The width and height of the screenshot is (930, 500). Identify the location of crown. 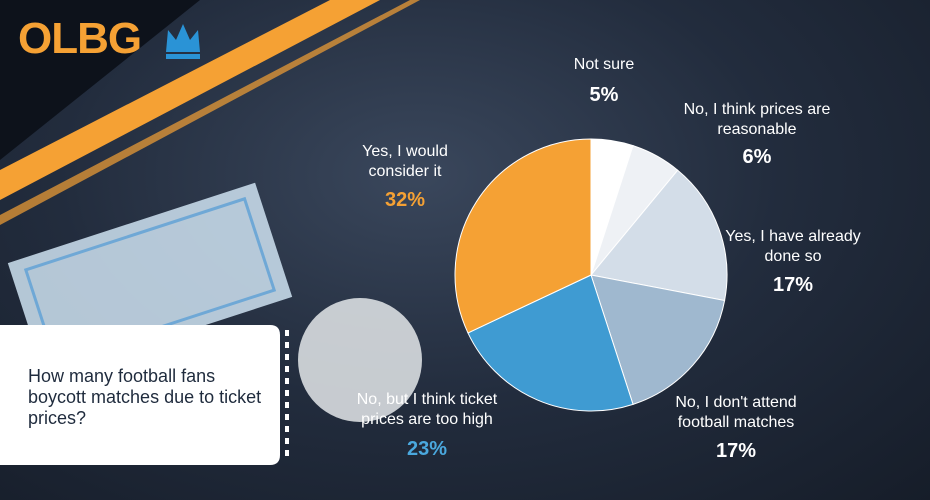
(183, 41).